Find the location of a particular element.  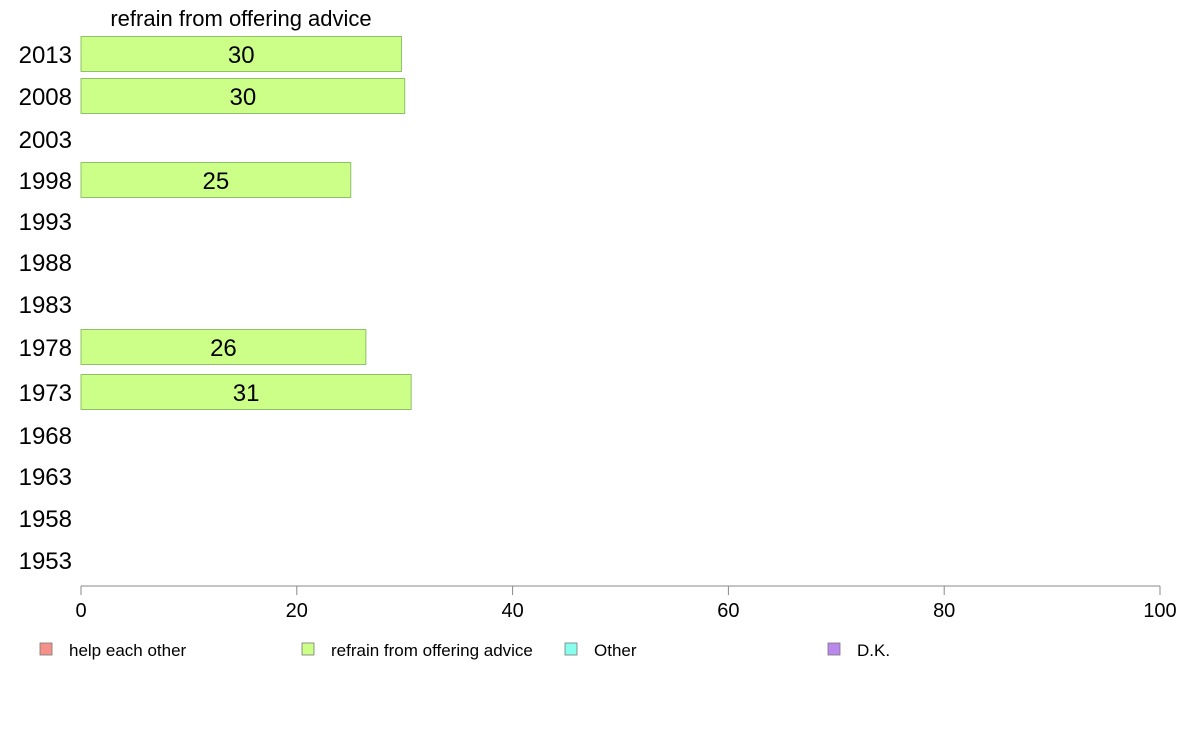

bars-group: 30 30 25 26 31 is located at coordinates (246, 223).